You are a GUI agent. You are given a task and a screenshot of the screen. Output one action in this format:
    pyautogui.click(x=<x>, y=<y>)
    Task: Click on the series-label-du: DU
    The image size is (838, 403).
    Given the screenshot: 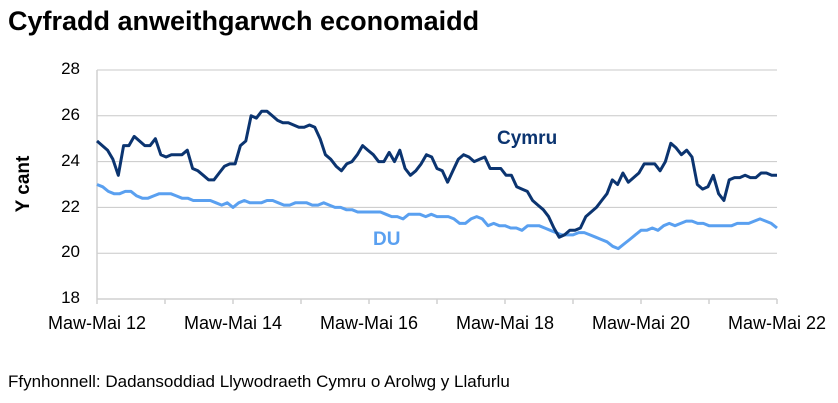 What is the action you would take?
    pyautogui.click(x=387, y=239)
    